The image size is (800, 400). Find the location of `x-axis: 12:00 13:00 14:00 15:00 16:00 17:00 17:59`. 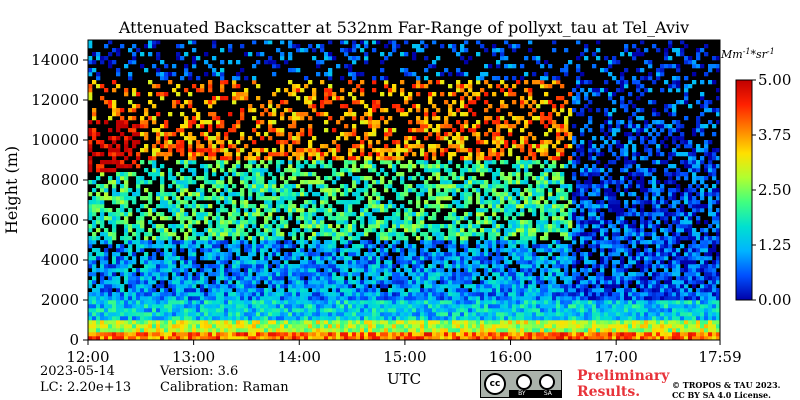

x-axis: 12:00 13:00 14:00 15:00 16:00 17:00 17:59 is located at coordinates (404, 353).